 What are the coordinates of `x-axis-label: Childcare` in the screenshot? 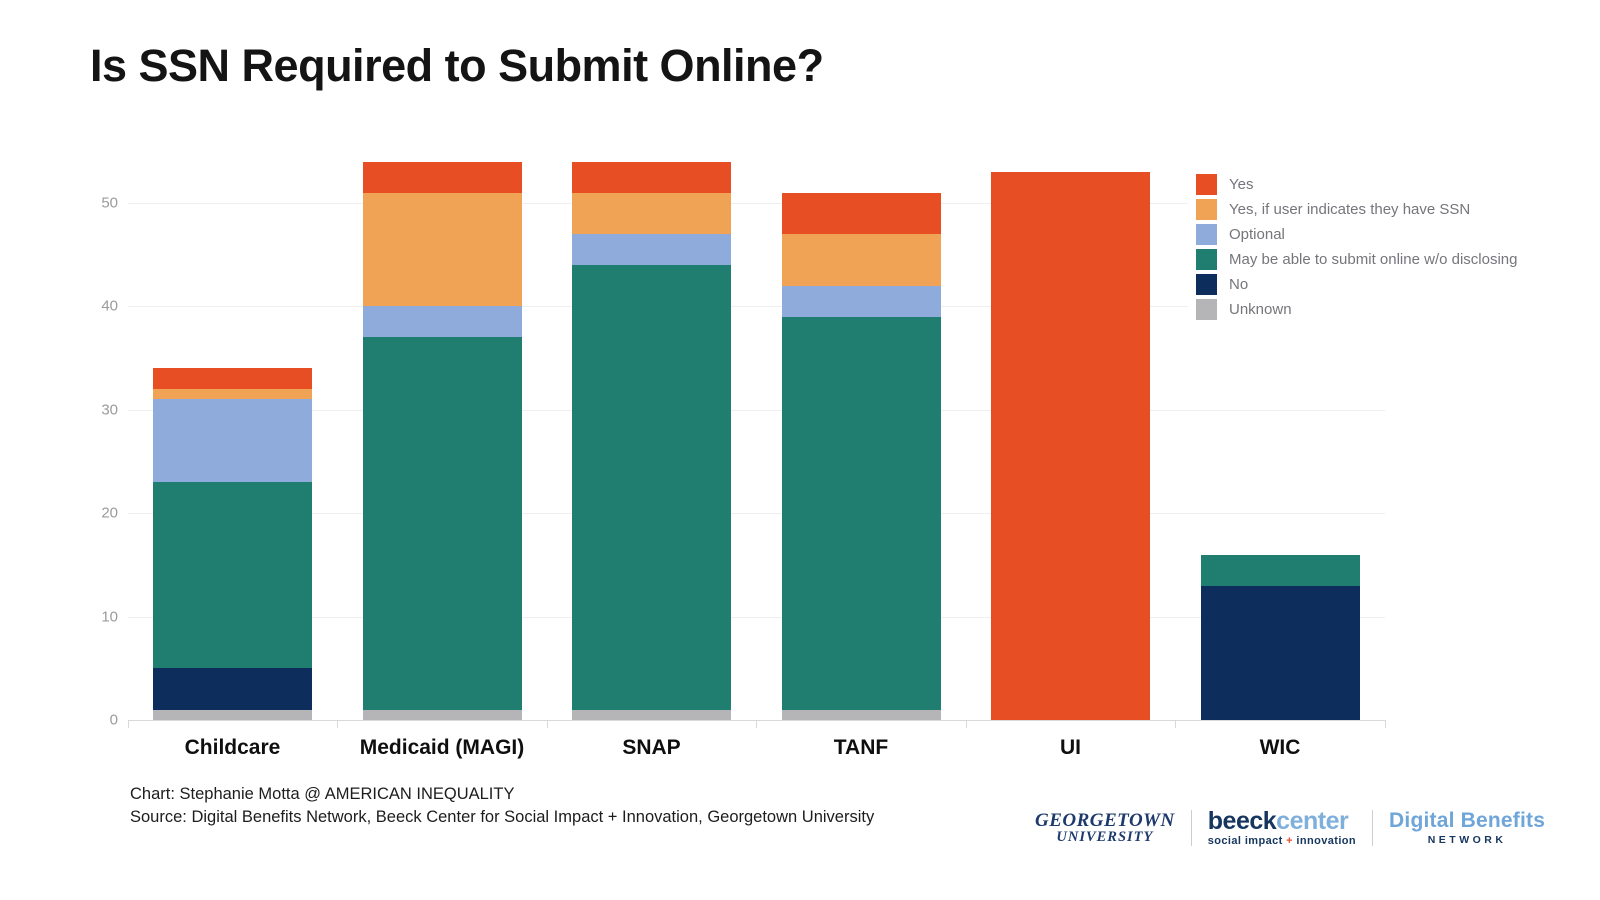 It's located at (232, 747).